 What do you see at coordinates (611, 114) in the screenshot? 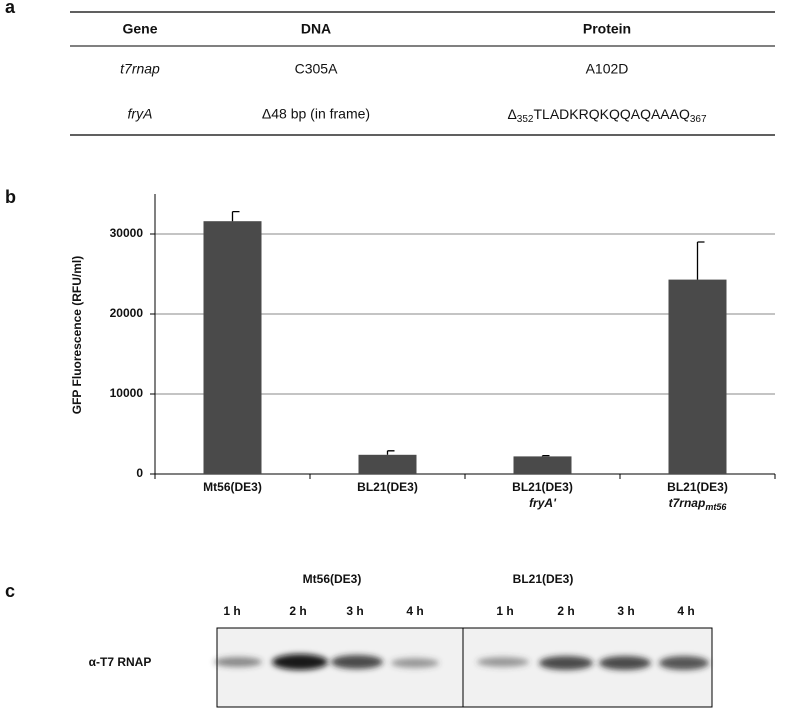
I see `sequence: TLADKRQKQQAQAAAQ` at bounding box center [611, 114].